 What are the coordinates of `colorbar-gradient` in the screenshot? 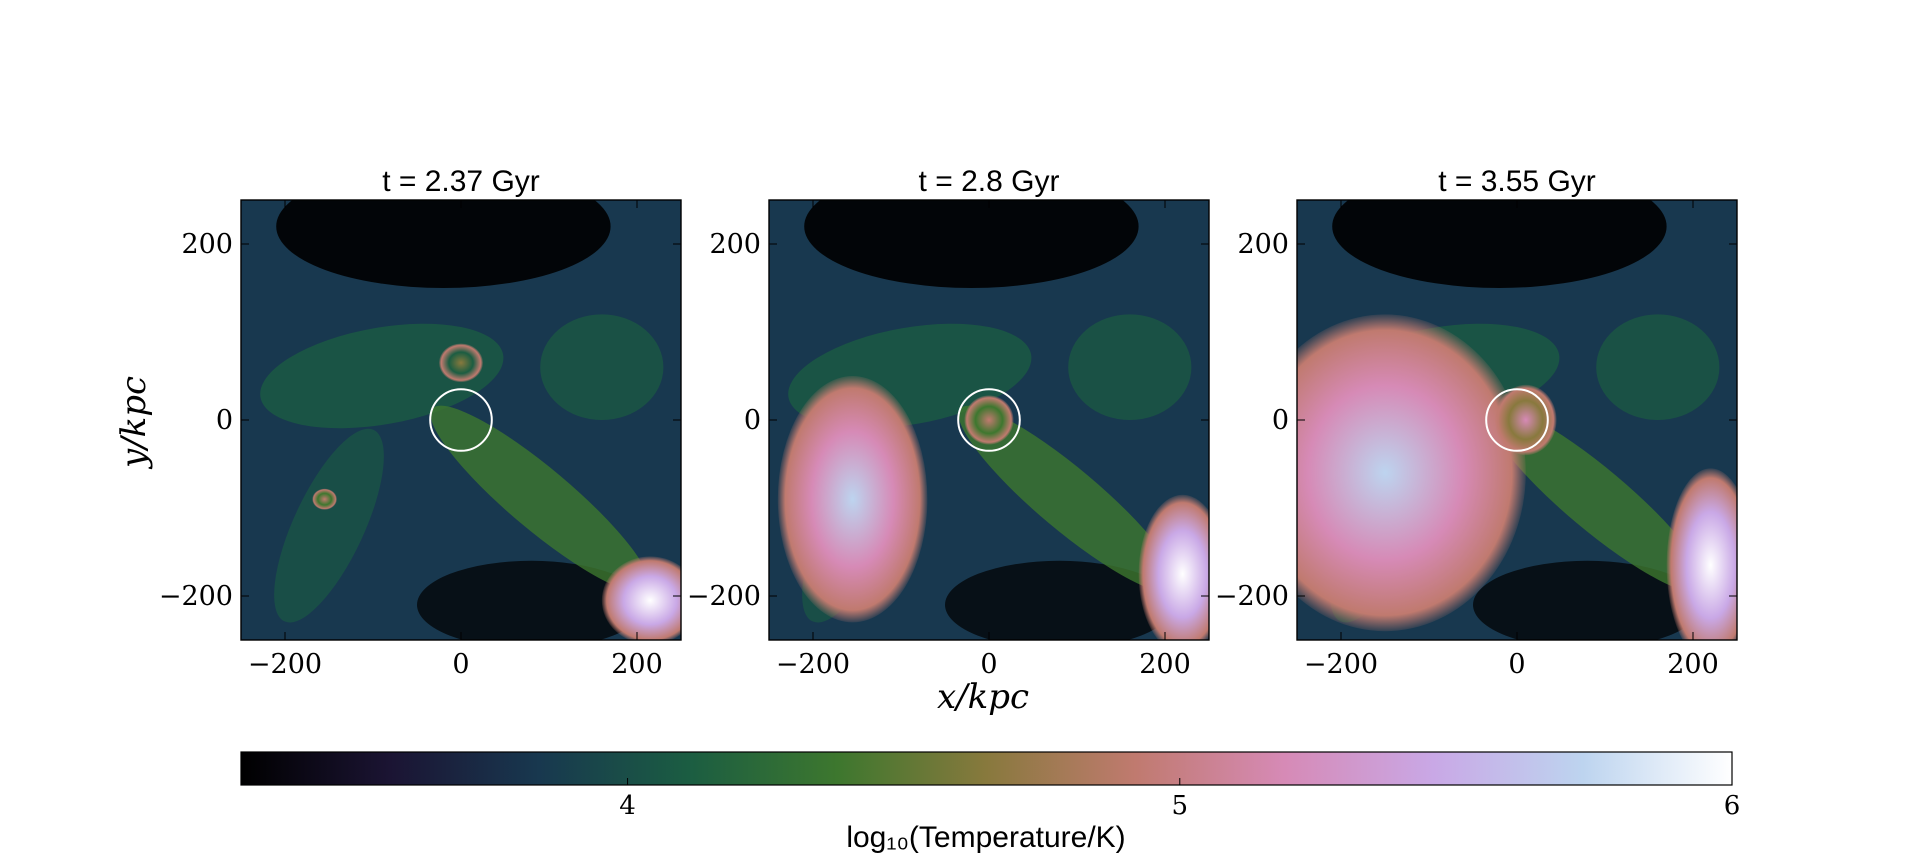 It's located at (986, 768).